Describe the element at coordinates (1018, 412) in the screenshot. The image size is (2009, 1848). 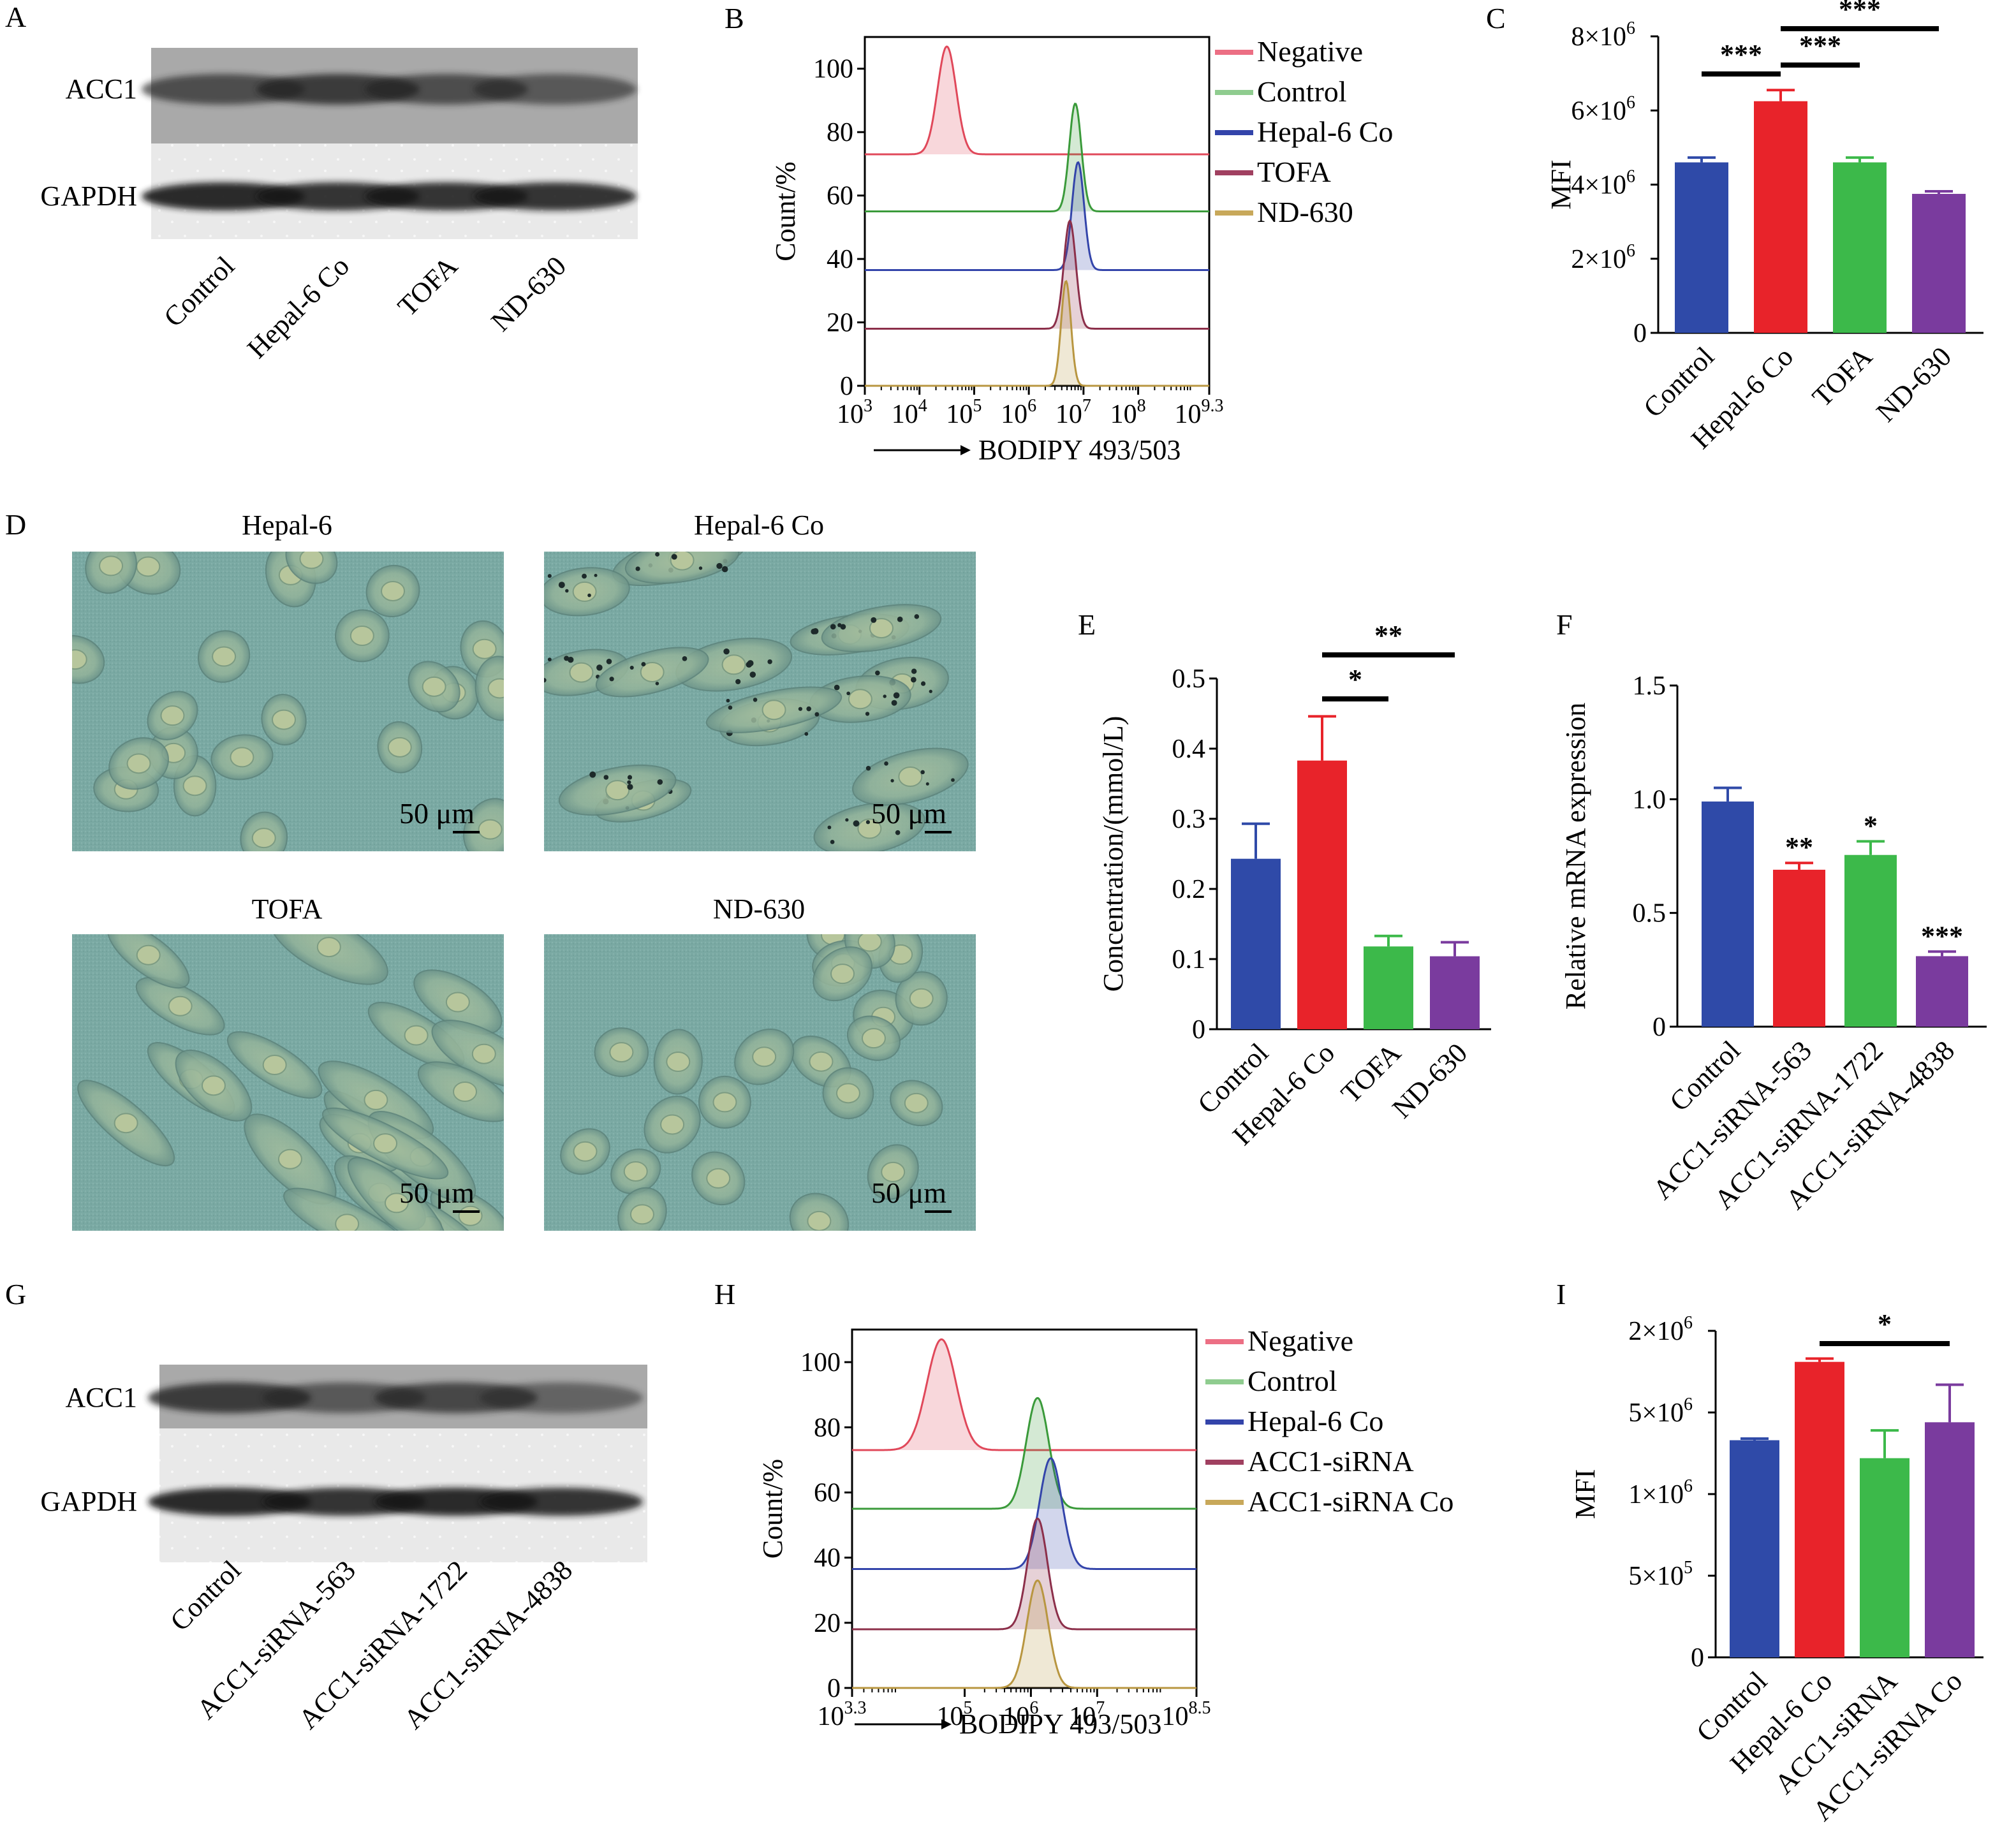
I see `x-tick-label: 10⁶` at that location.